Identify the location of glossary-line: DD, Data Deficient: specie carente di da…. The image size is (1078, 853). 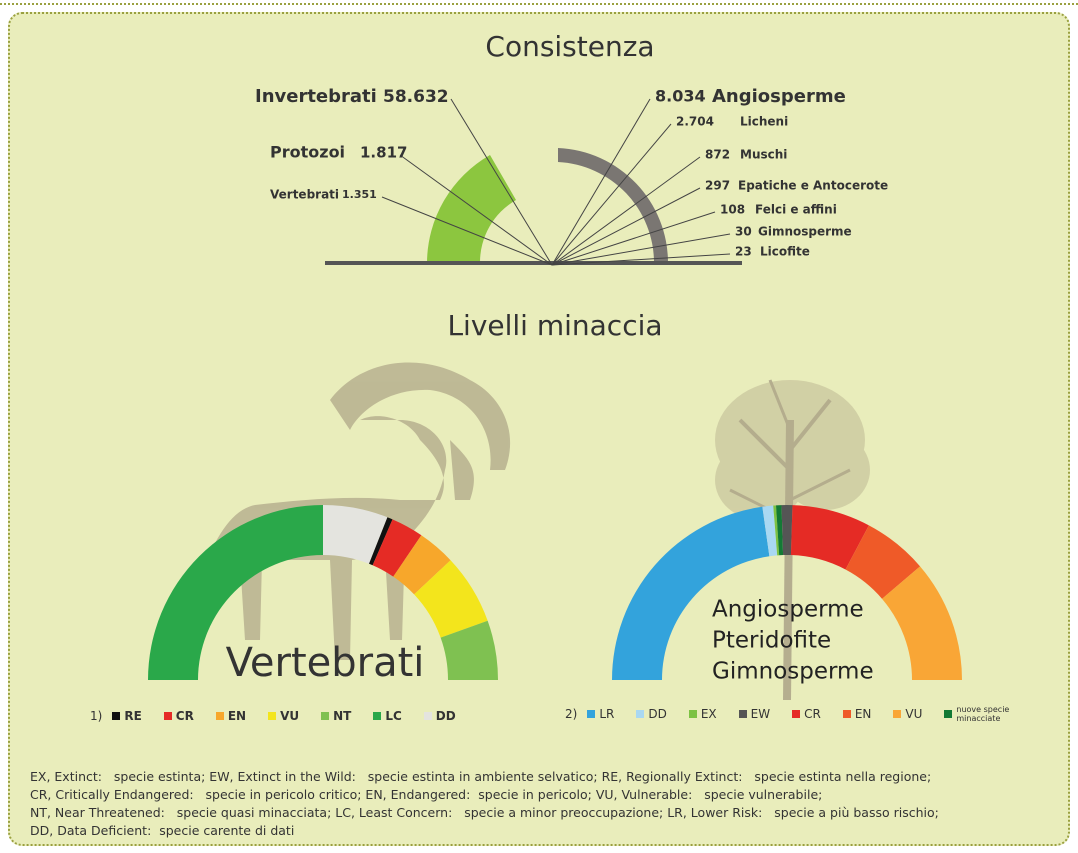
(162, 830).